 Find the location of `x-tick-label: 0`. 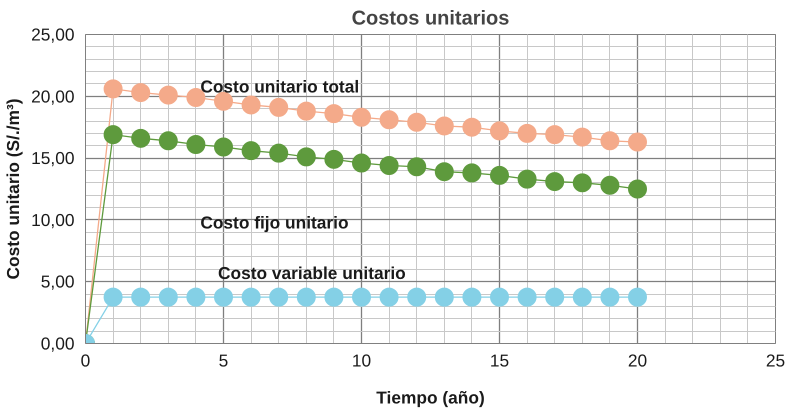

x-tick-label: 0 is located at coordinates (85, 360).